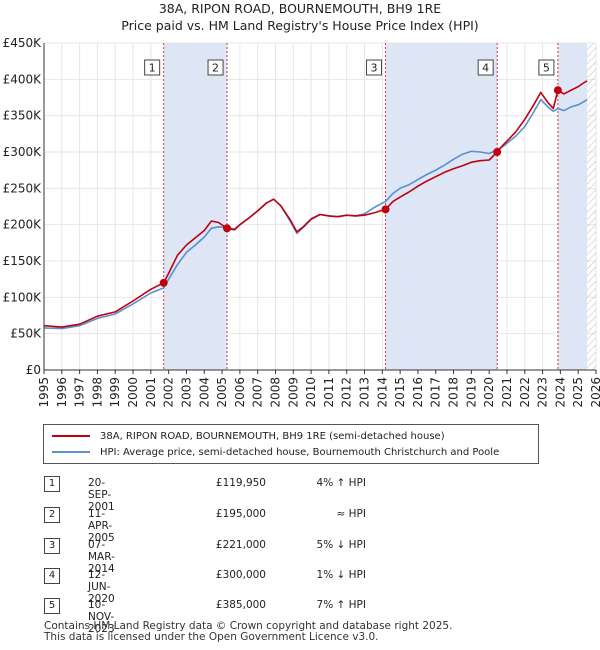 The image size is (600, 650). What do you see at coordinates (400, 392) in the screenshot?
I see `x-tick-label: 2015` at bounding box center [400, 392].